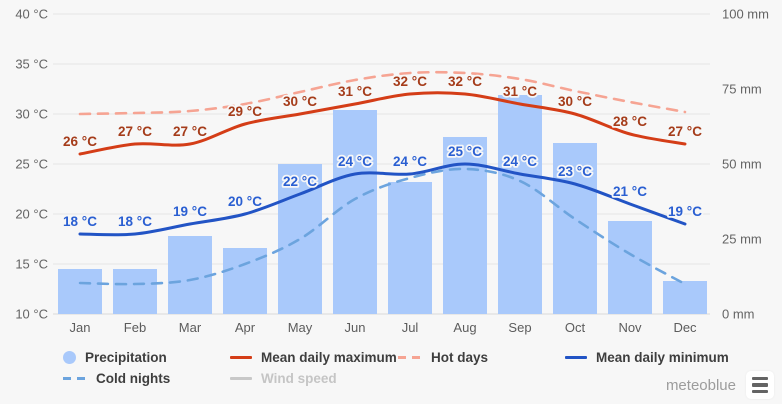 This screenshot has width=782, height=404. What do you see at coordinates (31, 314) in the screenshot?
I see `svg-text: 10 °C` at bounding box center [31, 314].